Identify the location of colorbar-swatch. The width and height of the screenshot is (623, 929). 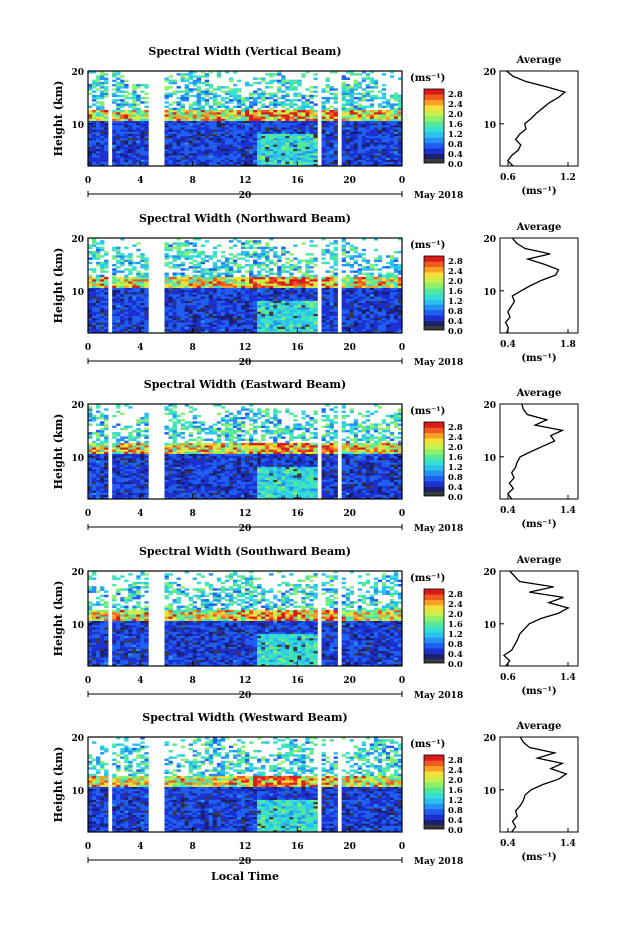
(434, 285).